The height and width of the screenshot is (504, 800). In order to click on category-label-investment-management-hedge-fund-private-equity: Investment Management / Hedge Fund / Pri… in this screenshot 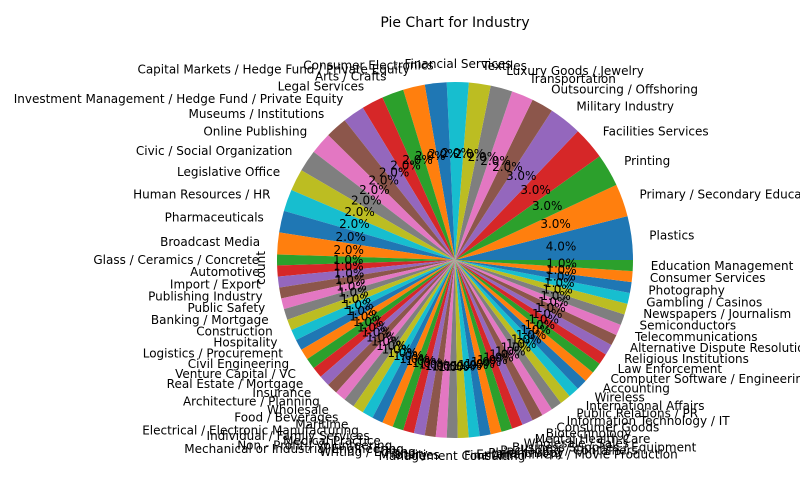, I will do `click(179, 99)`.